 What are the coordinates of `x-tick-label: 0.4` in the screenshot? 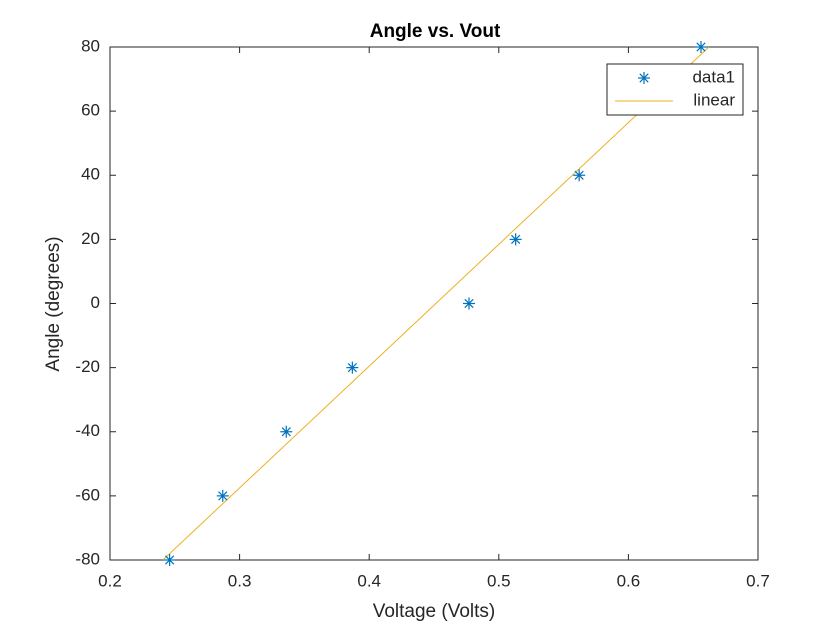 It's located at (369, 580).